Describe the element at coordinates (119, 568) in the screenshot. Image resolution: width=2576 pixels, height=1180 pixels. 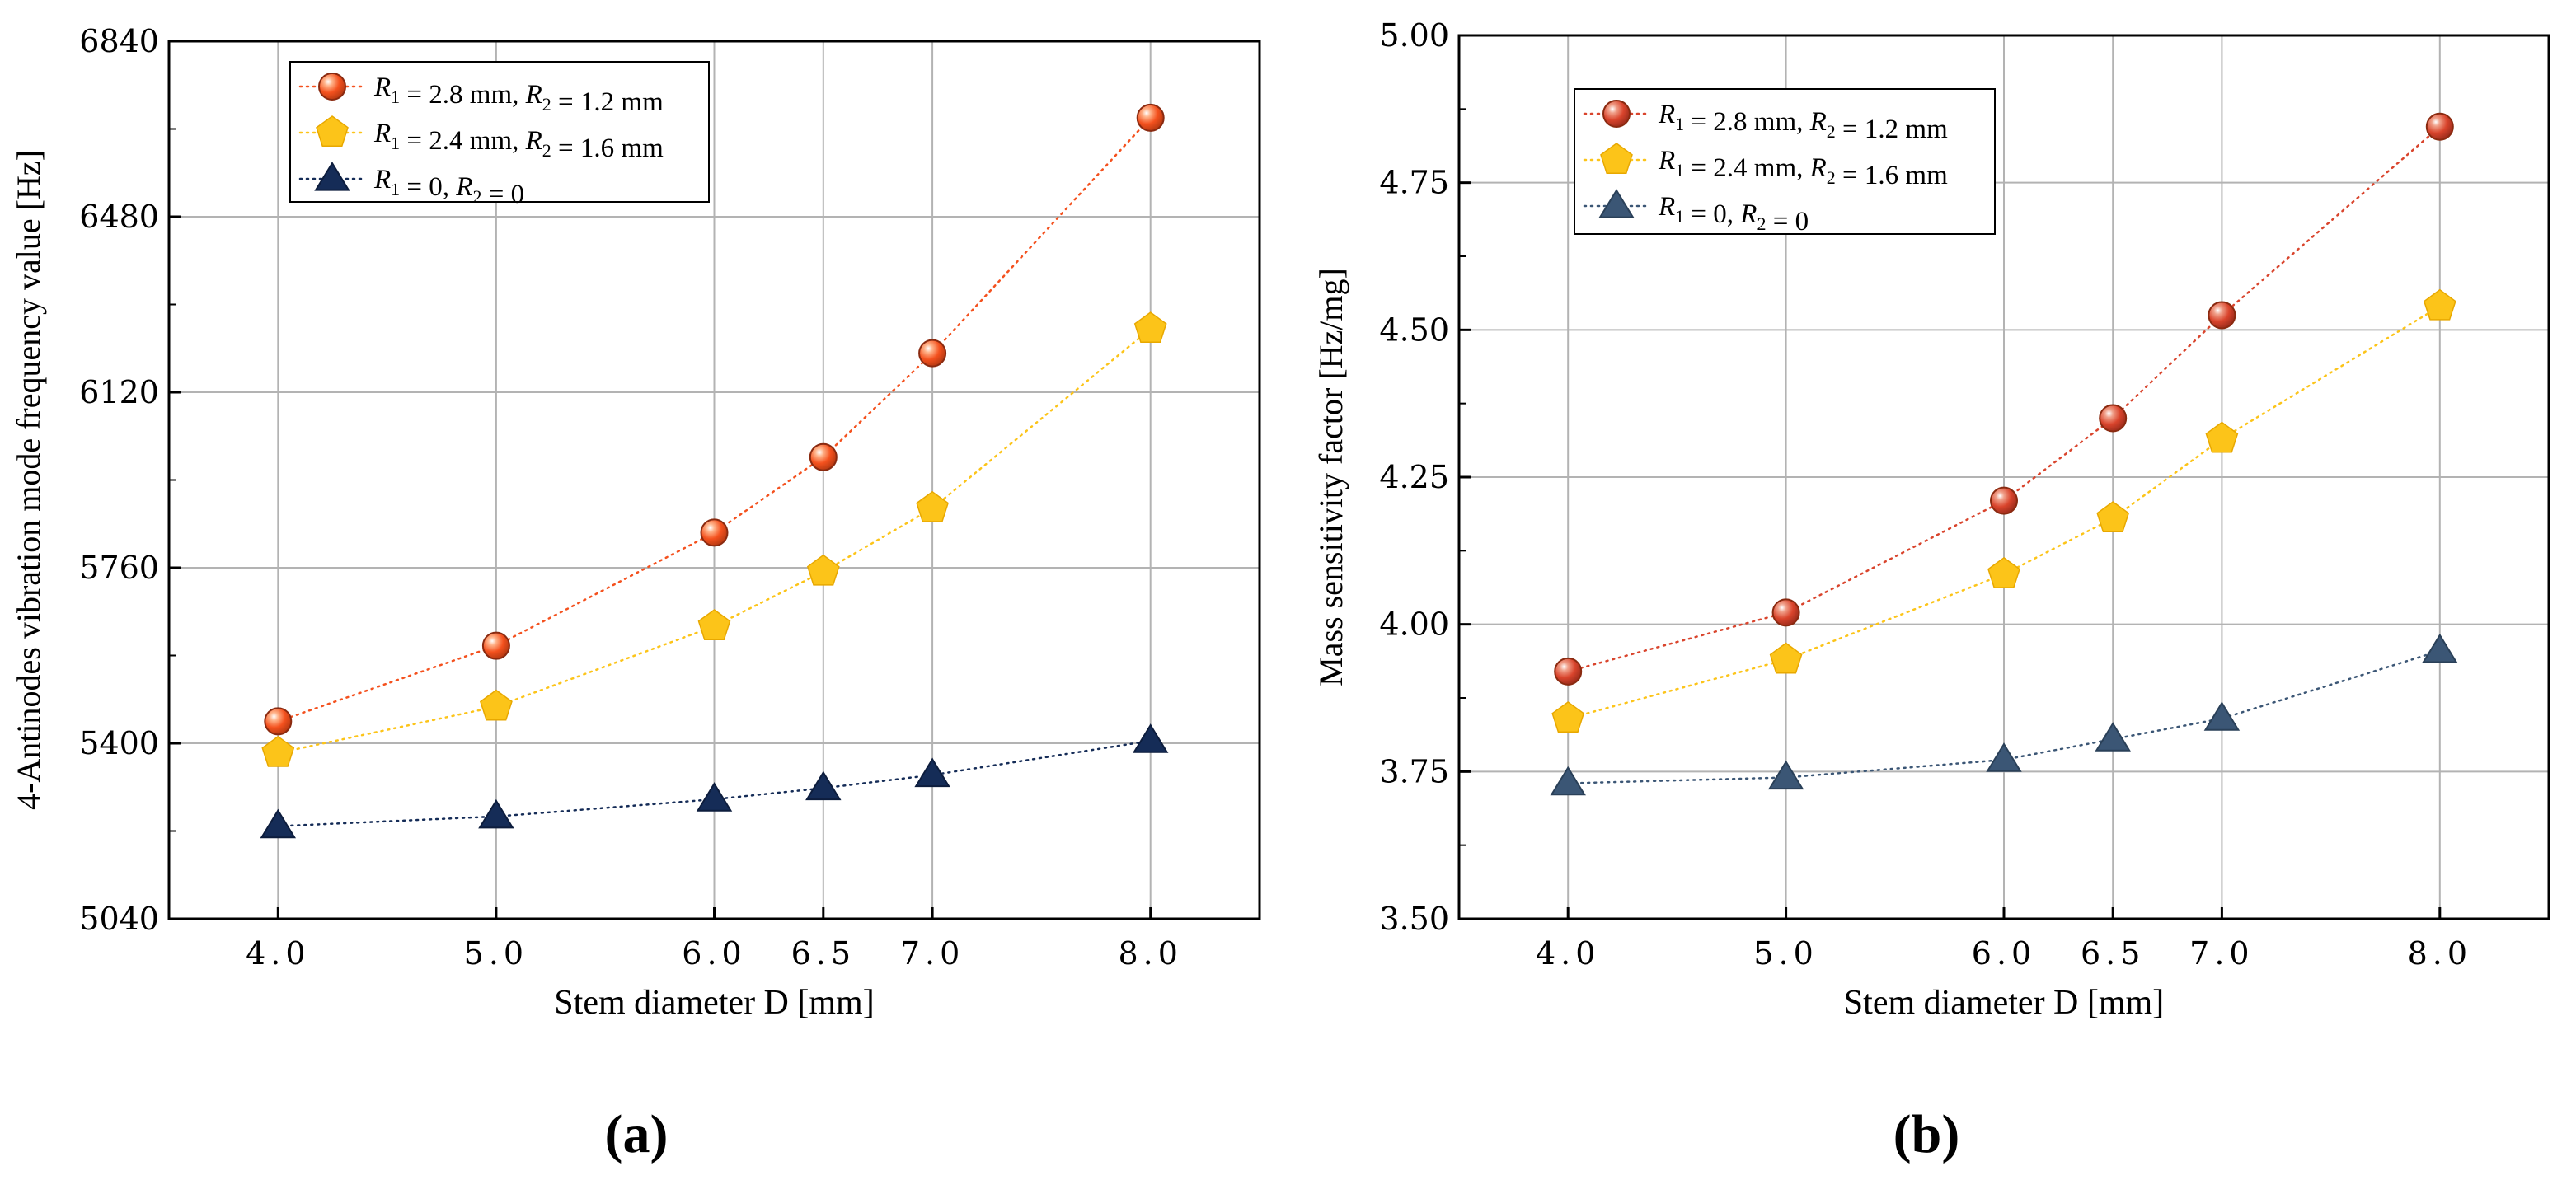
I see `y-tick-label: 5760` at that location.